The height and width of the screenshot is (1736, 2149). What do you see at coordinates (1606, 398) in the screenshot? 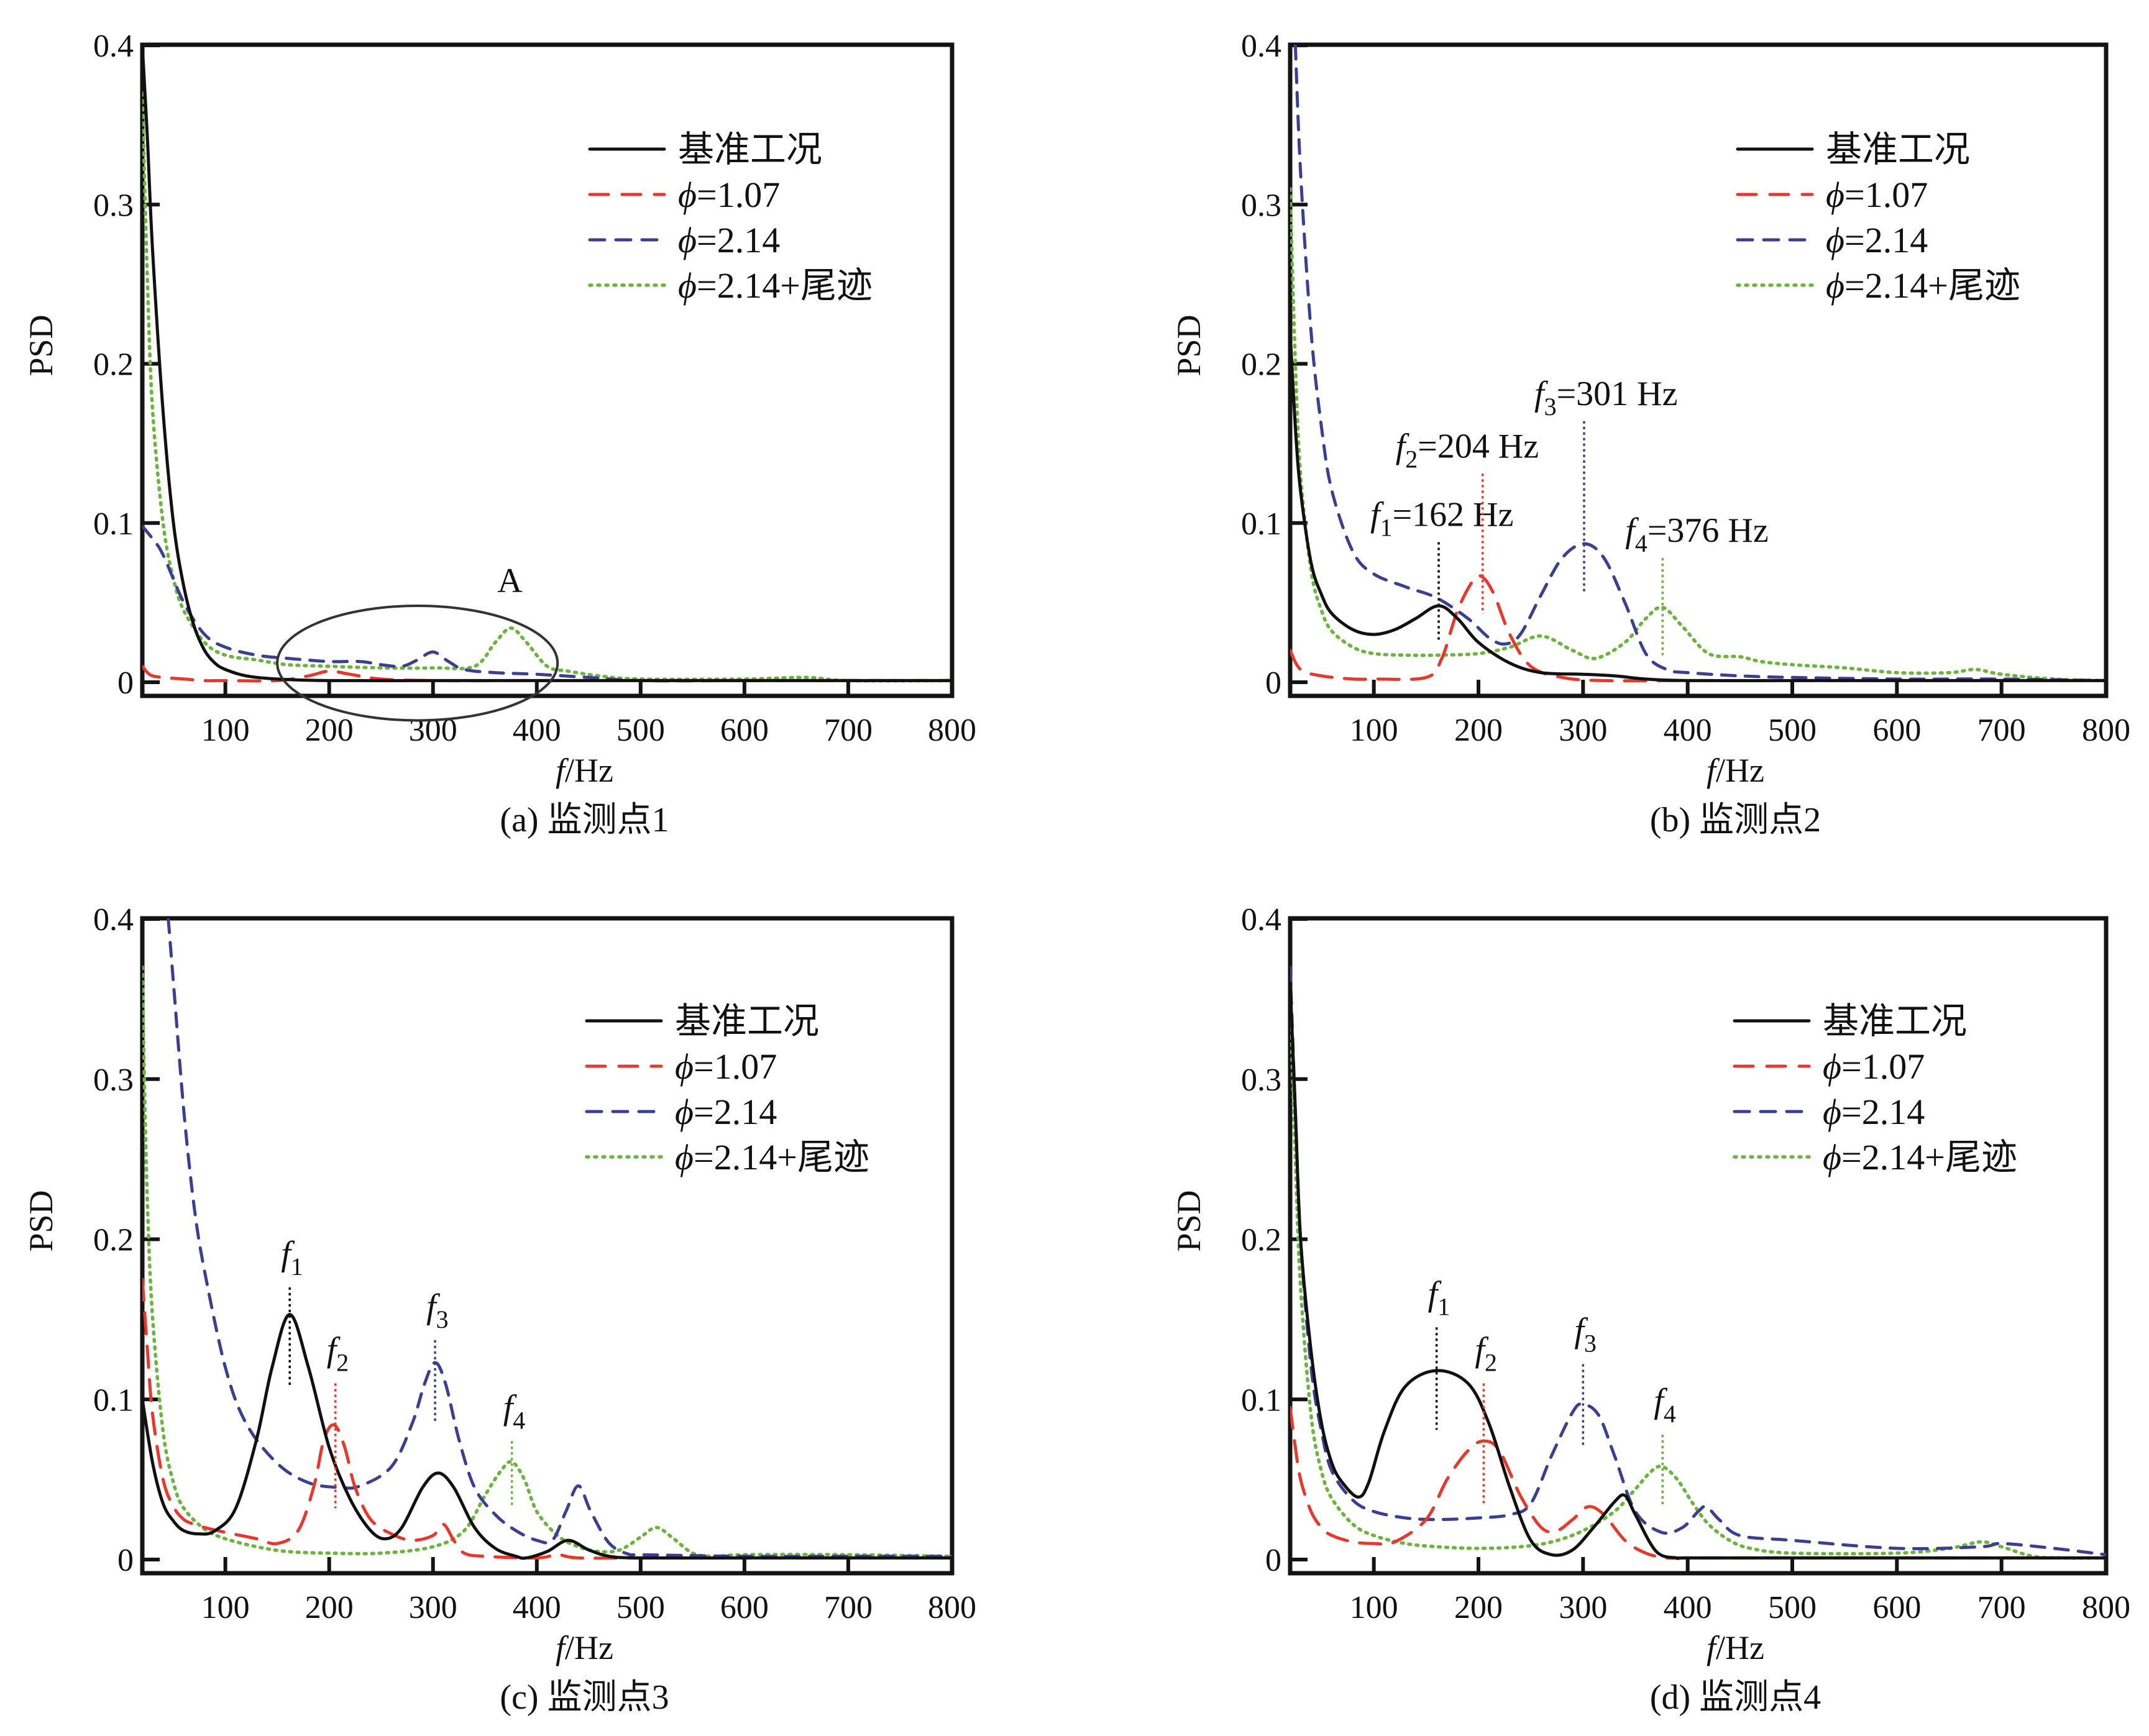
I see `peak-label: f3=301 Hz` at bounding box center [1606, 398].